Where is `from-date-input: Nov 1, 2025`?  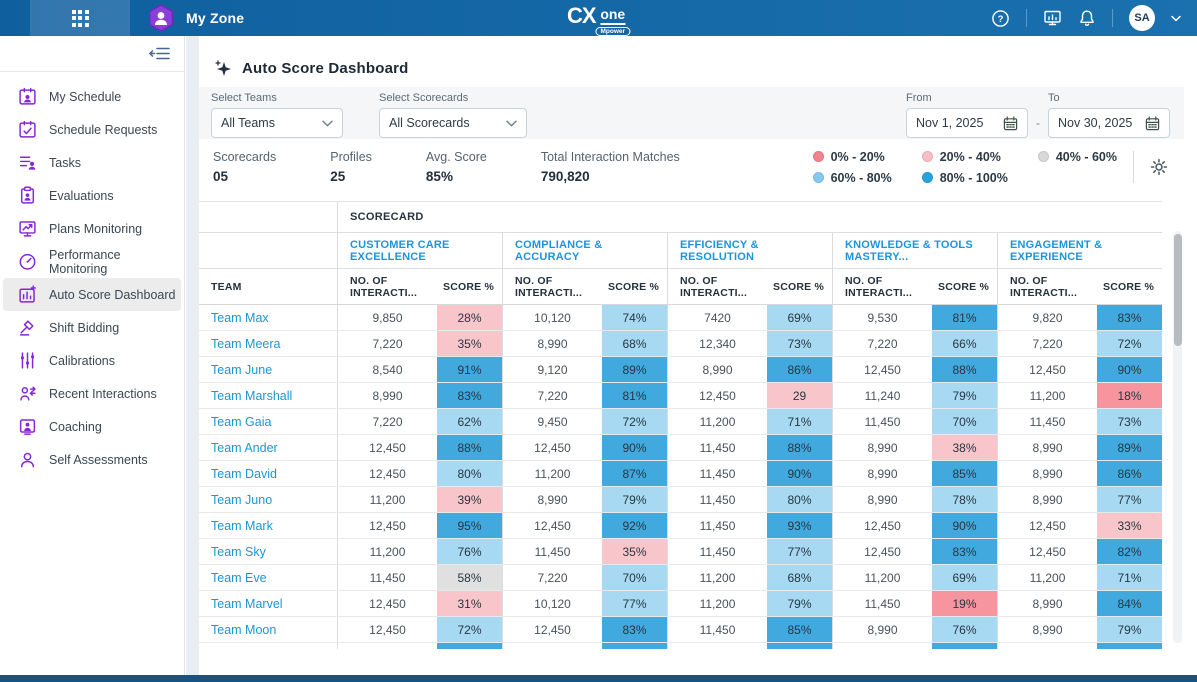 from-date-input: Nov 1, 2025 is located at coordinates (967, 123).